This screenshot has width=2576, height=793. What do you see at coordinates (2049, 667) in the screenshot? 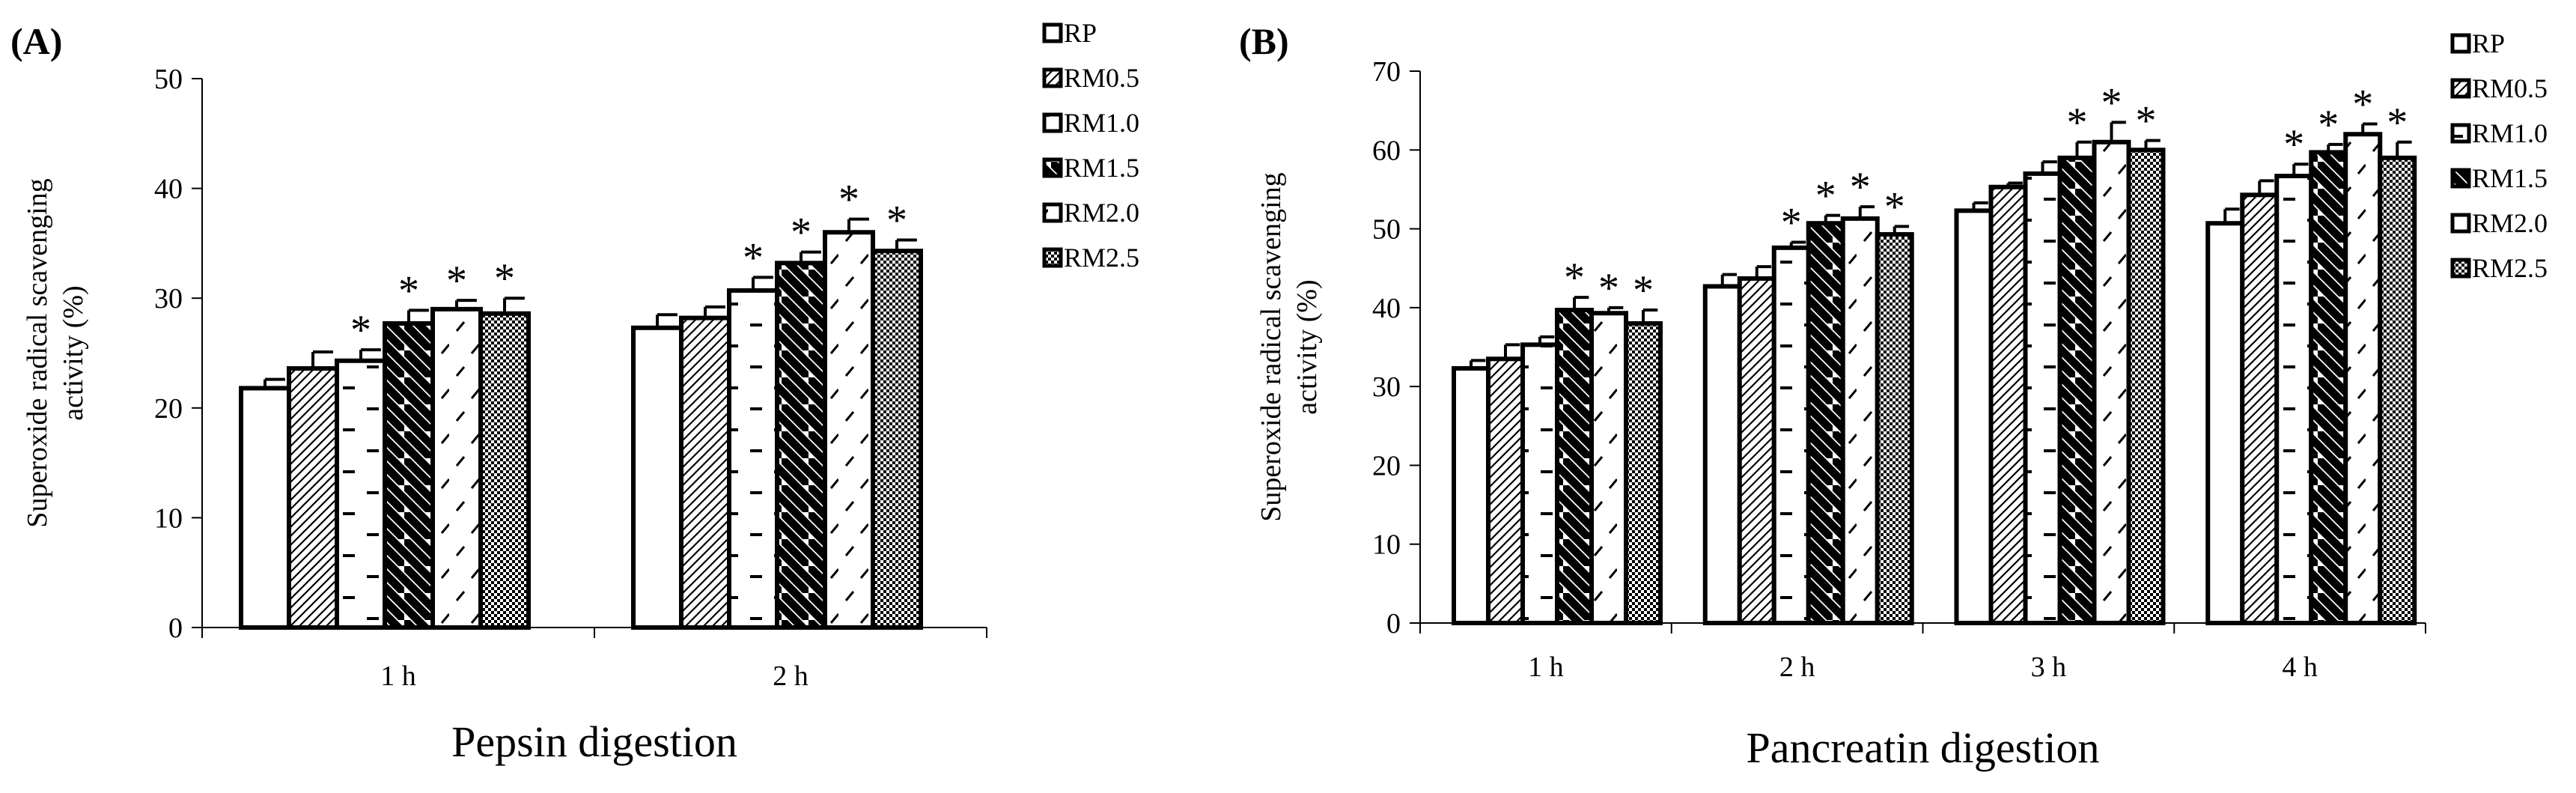
I see `x-tick-label: 3 h` at bounding box center [2049, 667].